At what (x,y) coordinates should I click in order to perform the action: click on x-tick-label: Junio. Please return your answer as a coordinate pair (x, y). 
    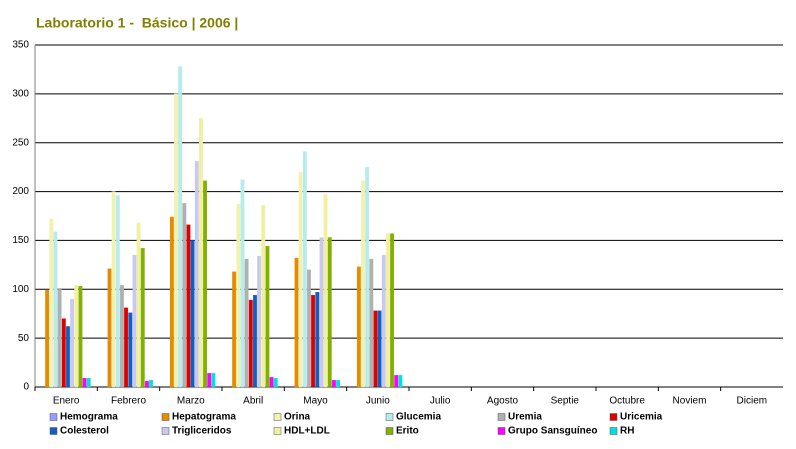
    Looking at the image, I should click on (378, 401).